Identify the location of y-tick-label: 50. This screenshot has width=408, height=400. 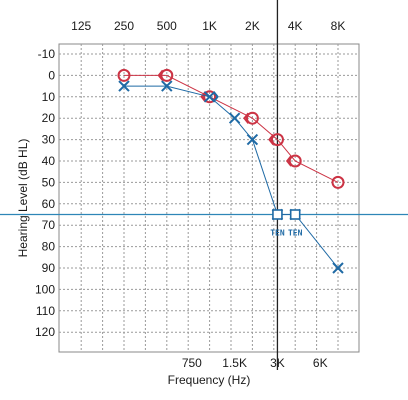
(49, 182).